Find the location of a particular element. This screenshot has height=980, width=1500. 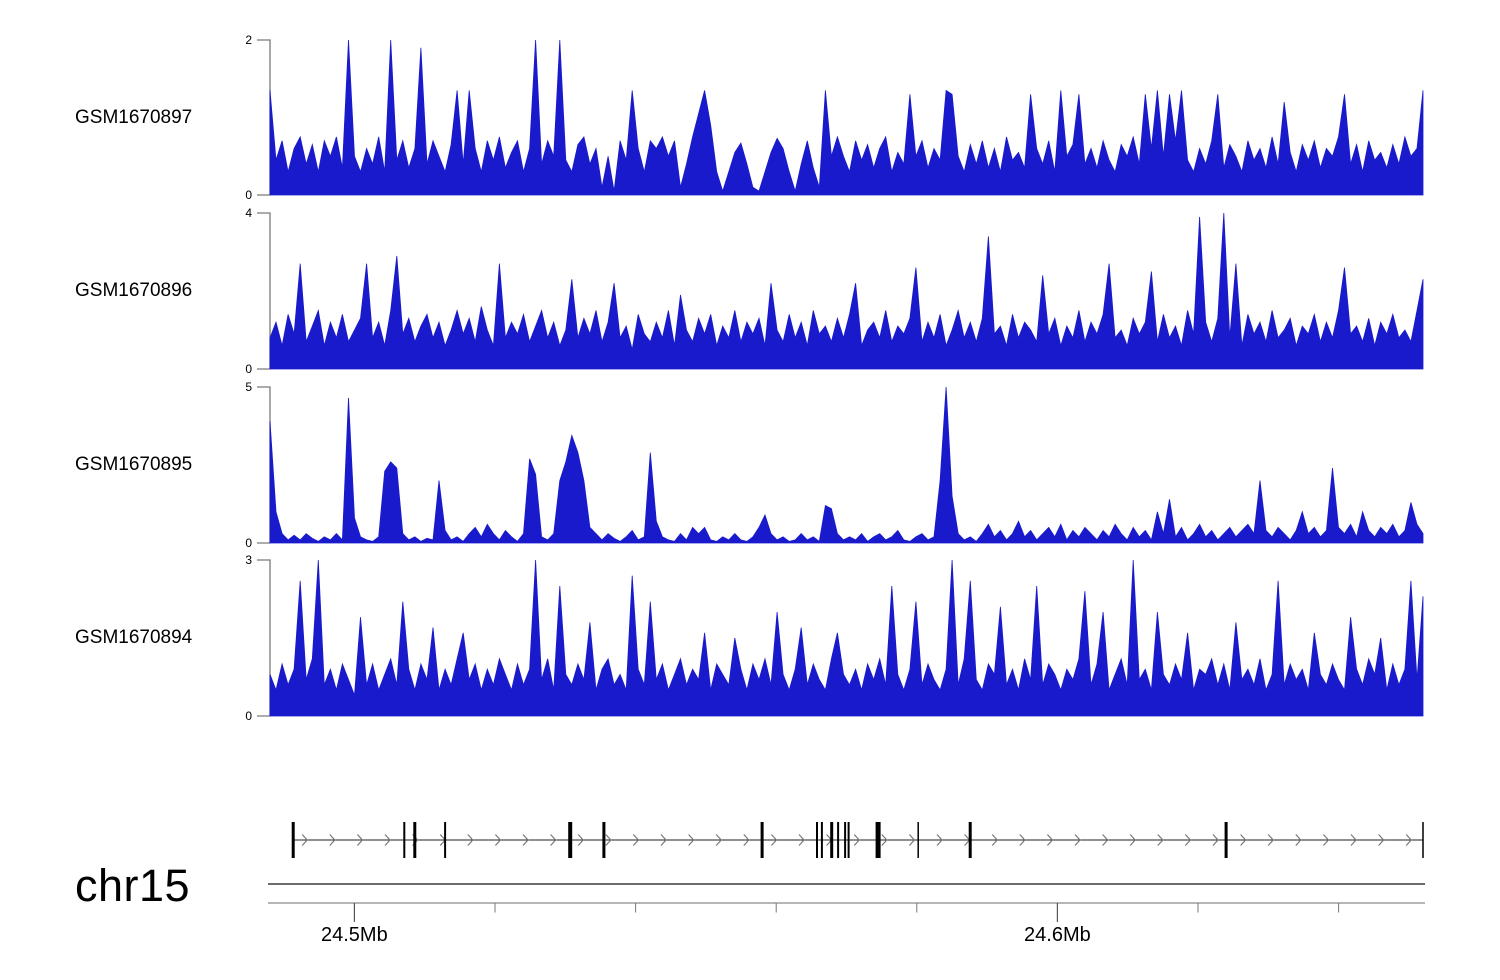

position-tick-label: 24.6Mb is located at coordinates (1057, 935).